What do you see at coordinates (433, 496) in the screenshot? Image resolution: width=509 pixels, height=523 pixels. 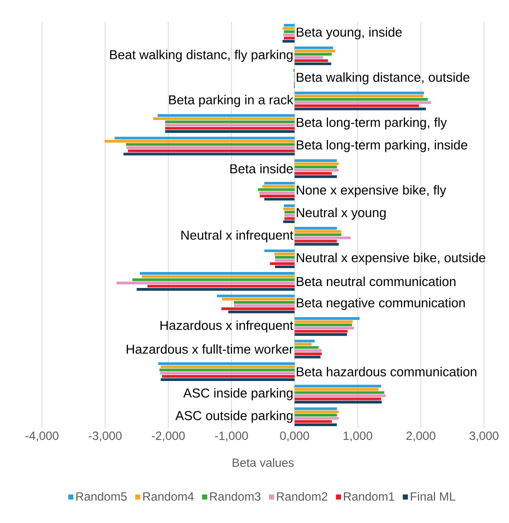 I see `legend-label: Final ML` at bounding box center [433, 496].